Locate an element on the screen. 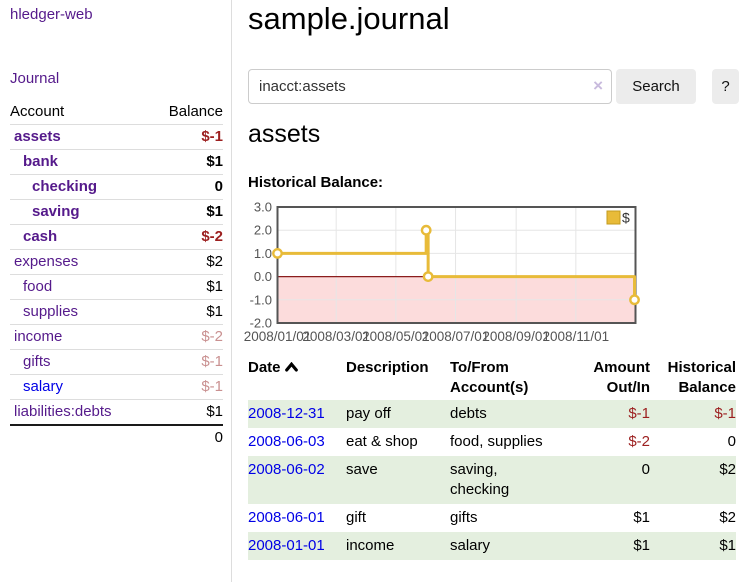 The image size is (742, 582). search-input-wrap: × is located at coordinates (430, 86).